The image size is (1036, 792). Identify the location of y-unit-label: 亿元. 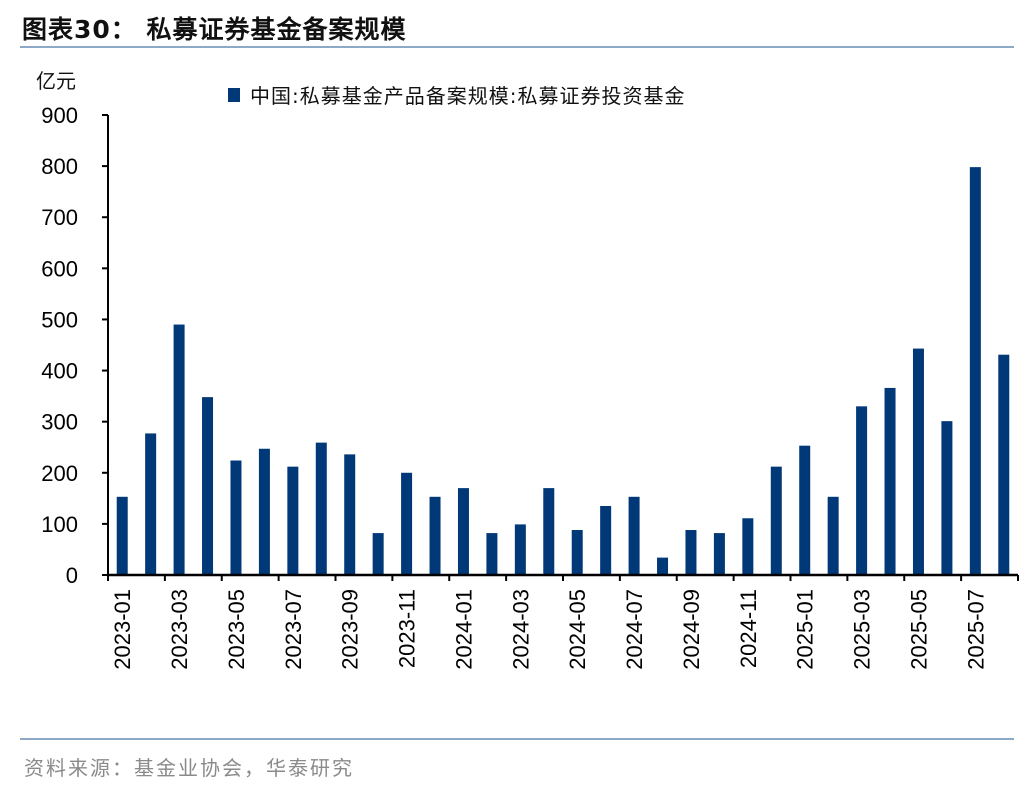
(56, 81).